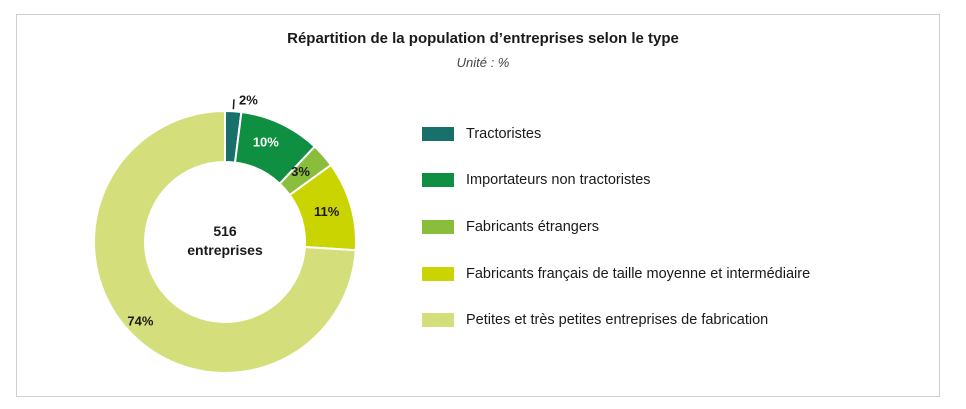  I want to click on center-label-unit: entreprises, so click(225, 250).